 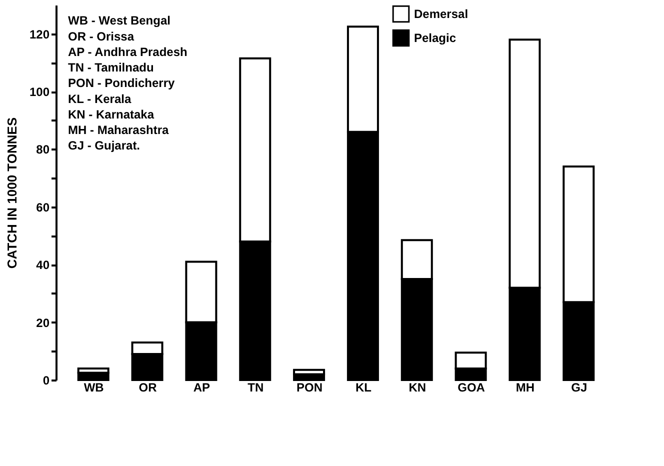 What do you see at coordinates (39, 92) in the screenshot?
I see `y-tick-label: 100` at bounding box center [39, 92].